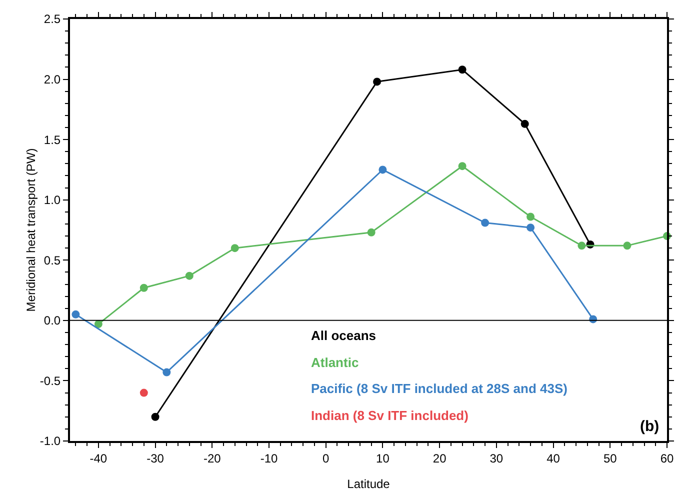 The image size is (686, 493). I want to click on x-tick-label: 60, so click(667, 458).